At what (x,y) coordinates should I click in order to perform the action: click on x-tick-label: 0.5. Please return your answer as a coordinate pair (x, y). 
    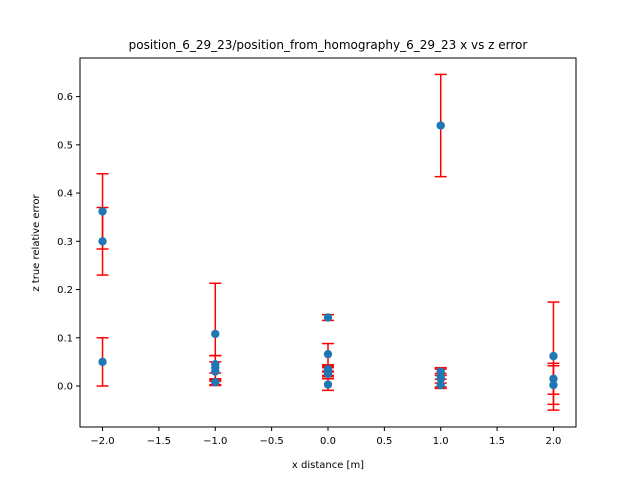
    Looking at the image, I should click on (384, 441).